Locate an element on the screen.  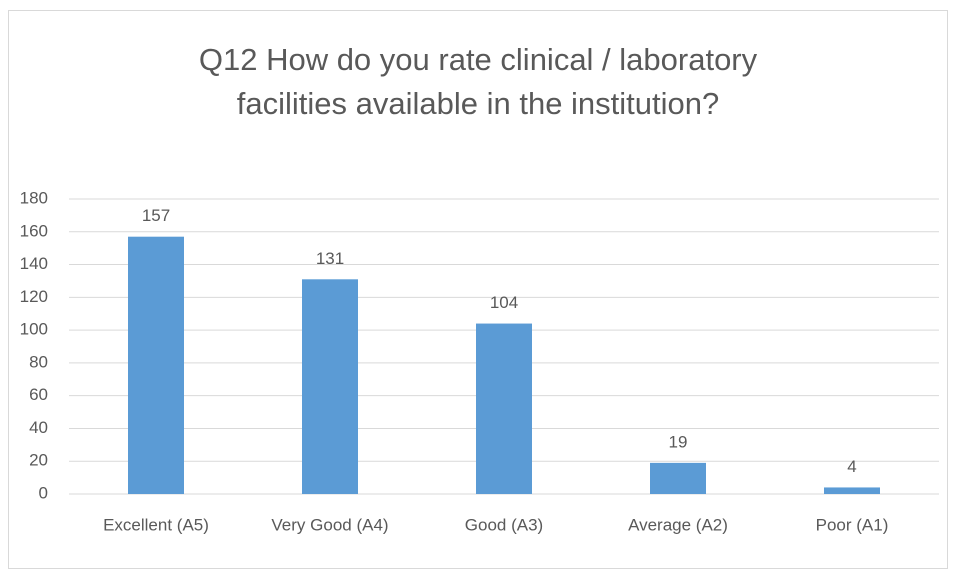
x-tick-label: Good (A3) is located at coordinates (504, 524).